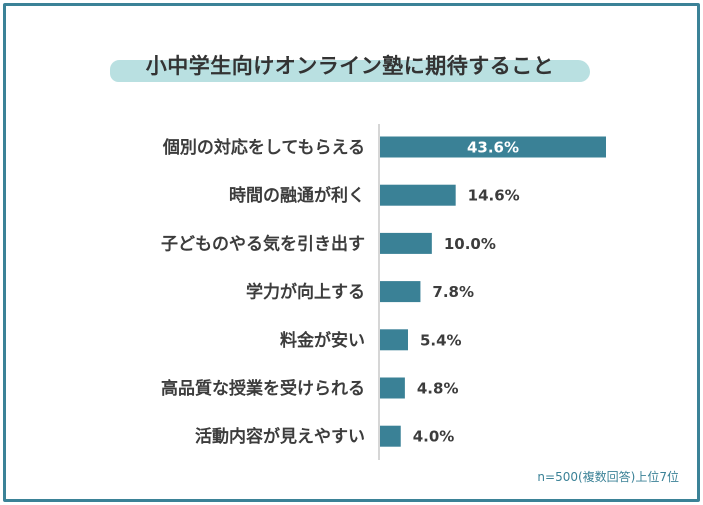 The height and width of the screenshot is (505, 703). Describe the element at coordinates (305, 292) in the screenshot. I see `category-label: 学力が向上する` at that location.